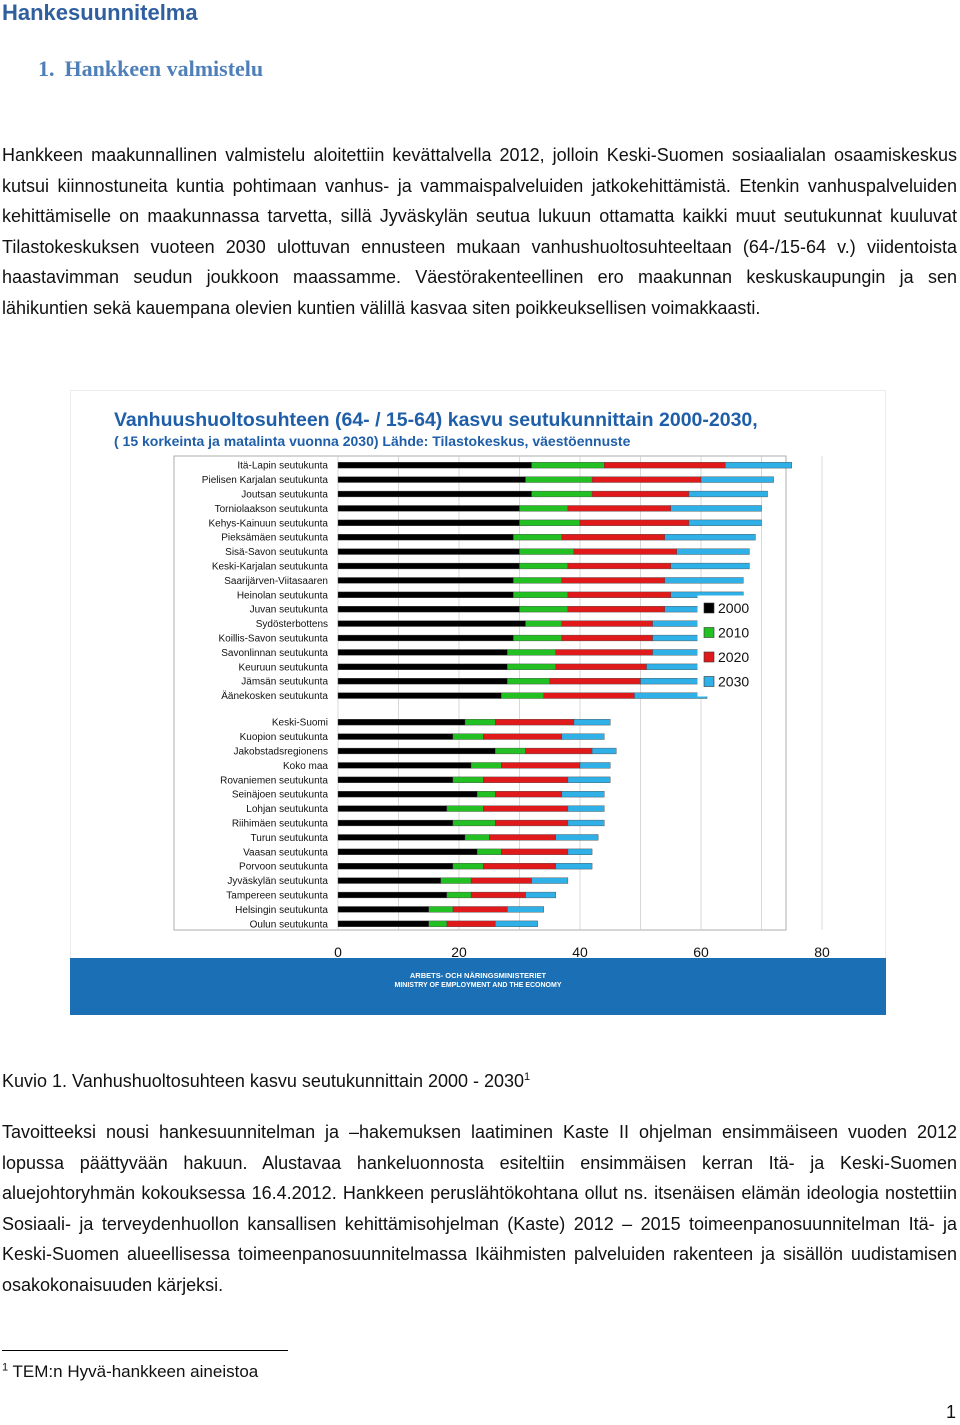  What do you see at coordinates (280, 824) in the screenshot?
I see `category-label: Riihimäen seutukunta` at bounding box center [280, 824].